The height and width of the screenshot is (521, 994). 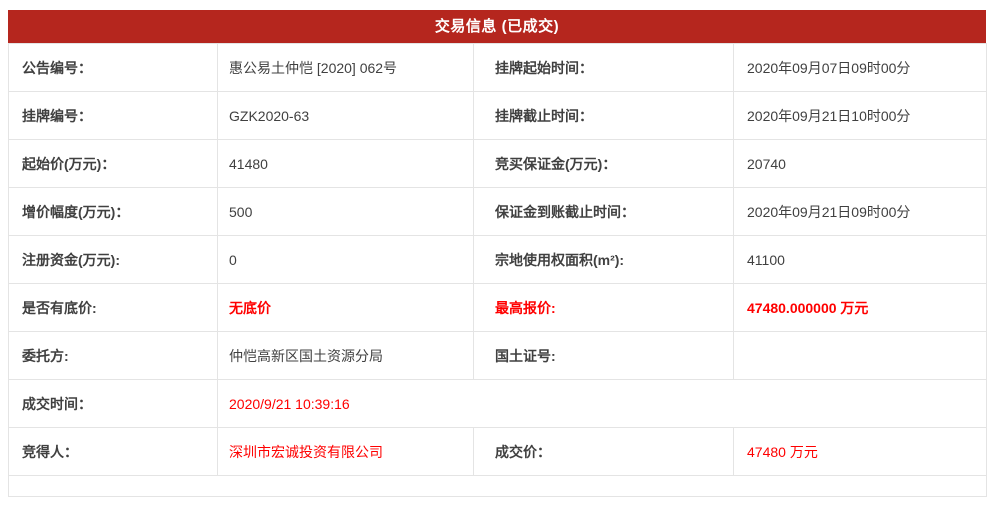 What do you see at coordinates (860, 211) in the screenshot?
I see `value-deposit-deadline: 2020年09月21日09时00分` at bounding box center [860, 211].